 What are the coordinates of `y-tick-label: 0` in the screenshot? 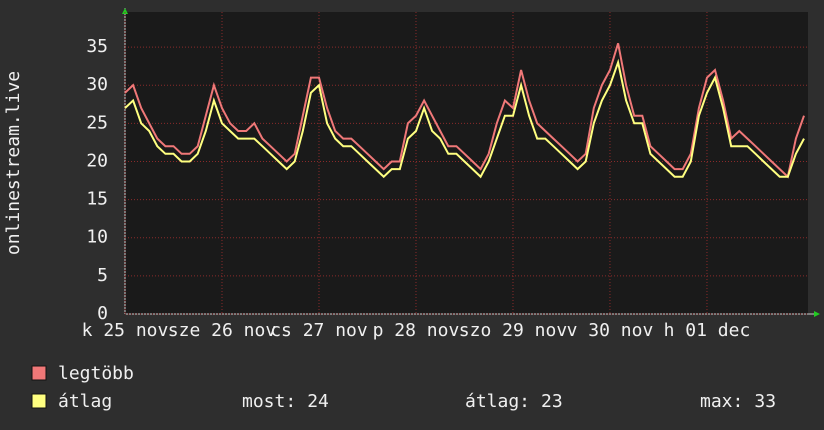 It's located at (102, 313).